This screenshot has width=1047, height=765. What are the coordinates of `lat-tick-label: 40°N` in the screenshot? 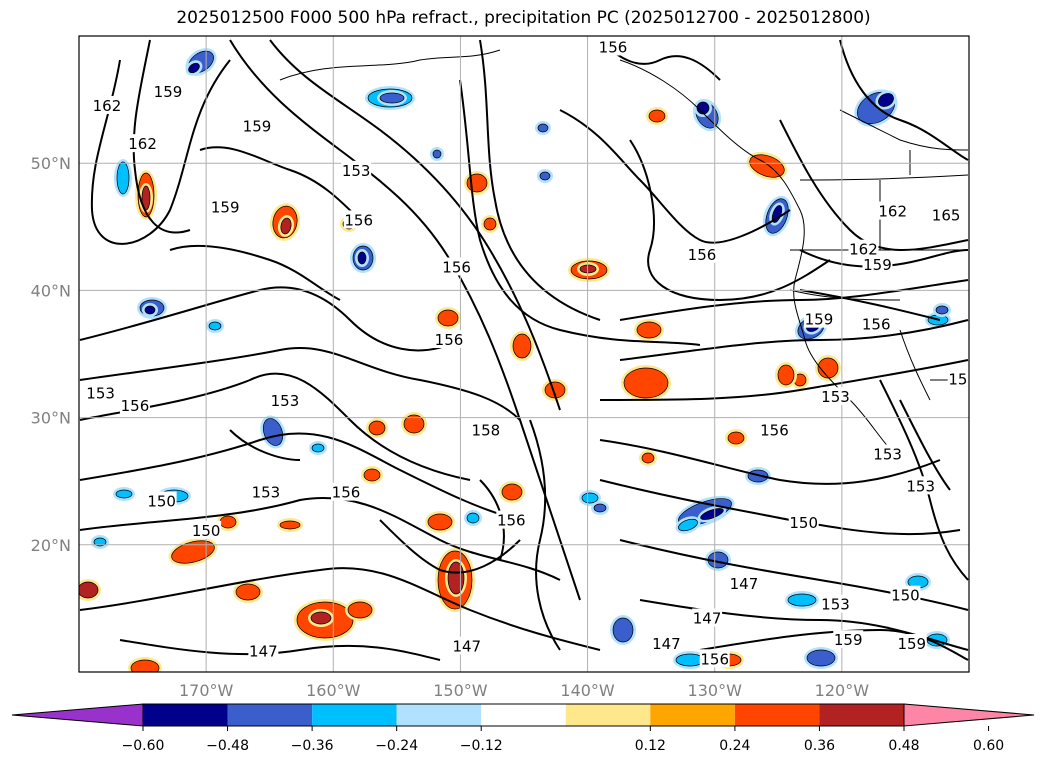 It's located at (51, 290).